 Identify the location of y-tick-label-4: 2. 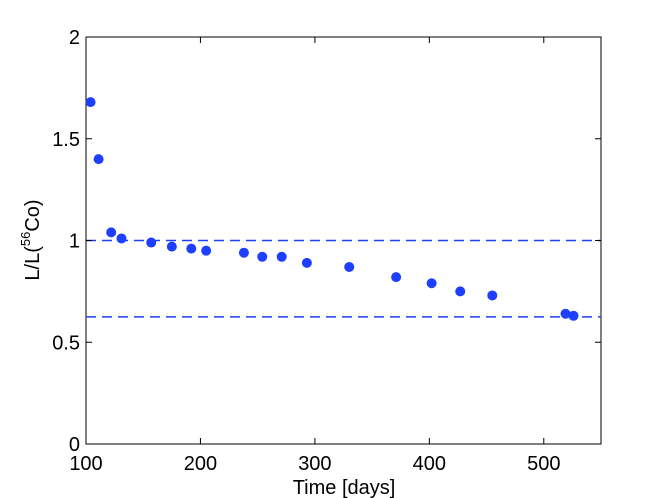
(74, 38).